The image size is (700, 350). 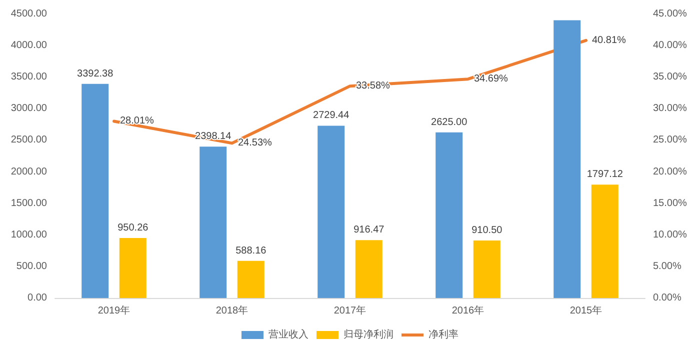 What do you see at coordinates (29, 234) in the screenshot?
I see `y-tick-label: 1000.00` at bounding box center [29, 234].